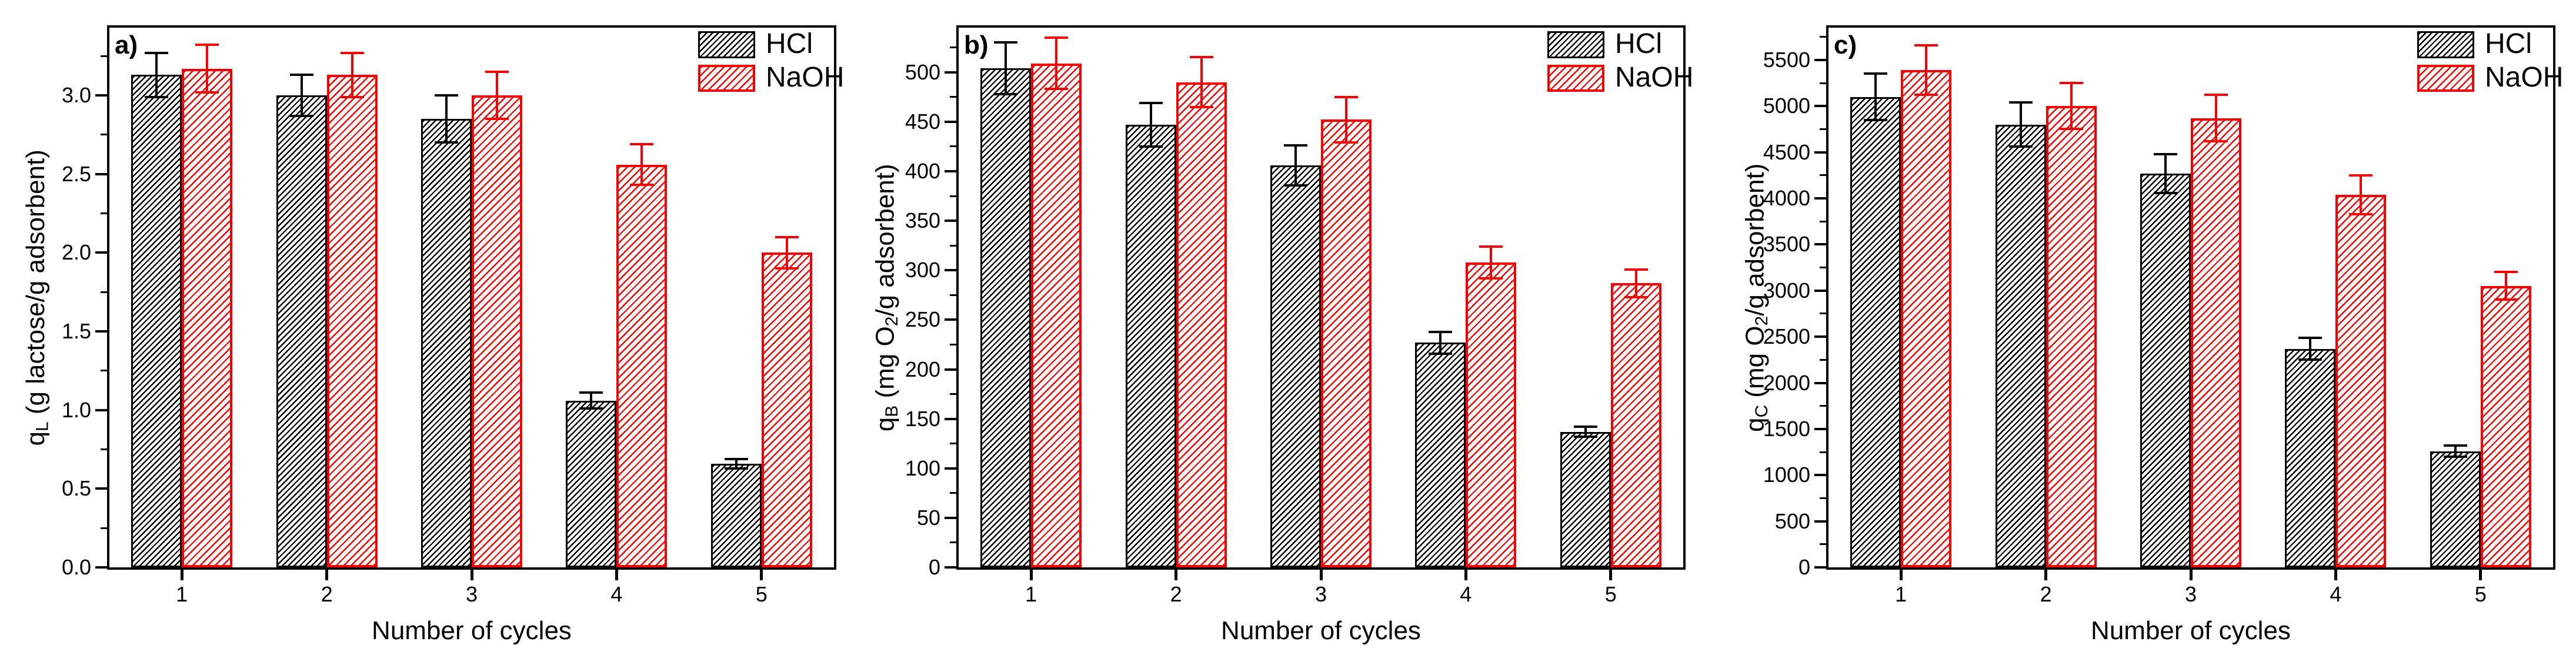 This screenshot has width=2576, height=668. What do you see at coordinates (76, 252) in the screenshot?
I see `y-tick-label: 2.0` at bounding box center [76, 252].